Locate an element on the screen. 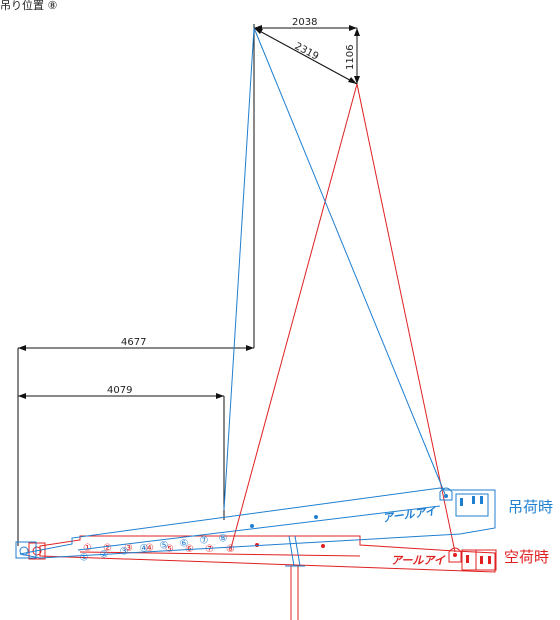  beam-loaded is located at coordinates (257, 523).